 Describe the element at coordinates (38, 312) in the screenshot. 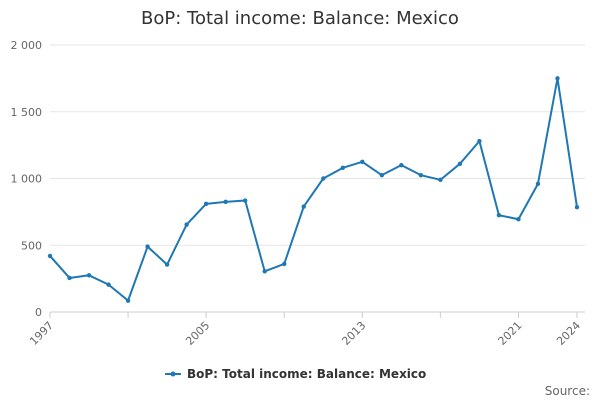

I see `y-tick-label: 0` at that location.